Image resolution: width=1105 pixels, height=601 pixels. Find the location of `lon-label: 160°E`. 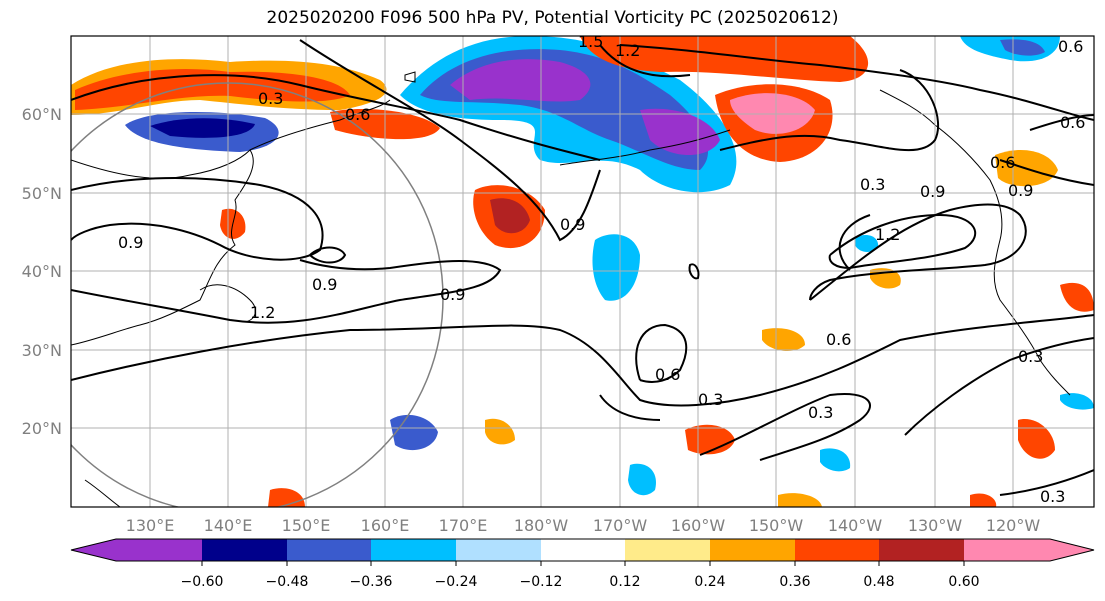

lon-label: 160°E is located at coordinates (385, 525).